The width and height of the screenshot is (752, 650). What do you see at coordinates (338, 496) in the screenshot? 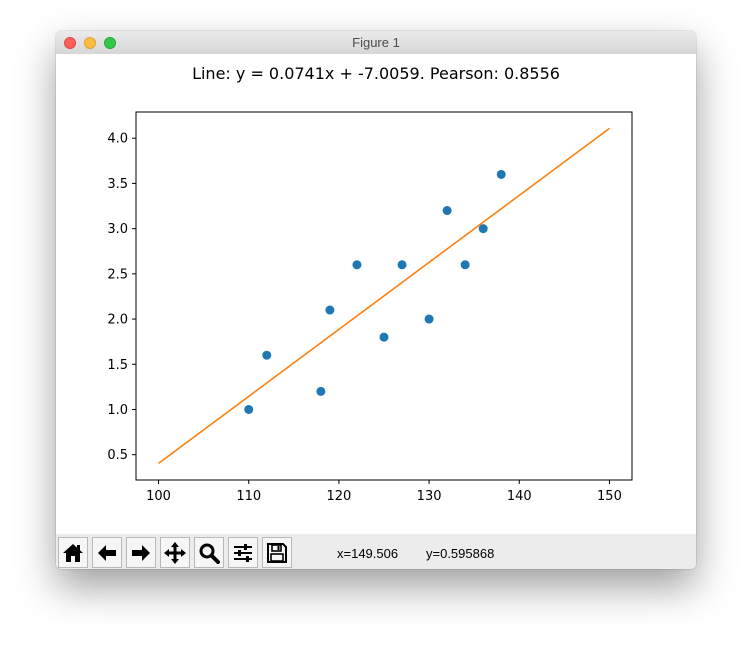
I see `x-tick-label: 120` at bounding box center [338, 496].